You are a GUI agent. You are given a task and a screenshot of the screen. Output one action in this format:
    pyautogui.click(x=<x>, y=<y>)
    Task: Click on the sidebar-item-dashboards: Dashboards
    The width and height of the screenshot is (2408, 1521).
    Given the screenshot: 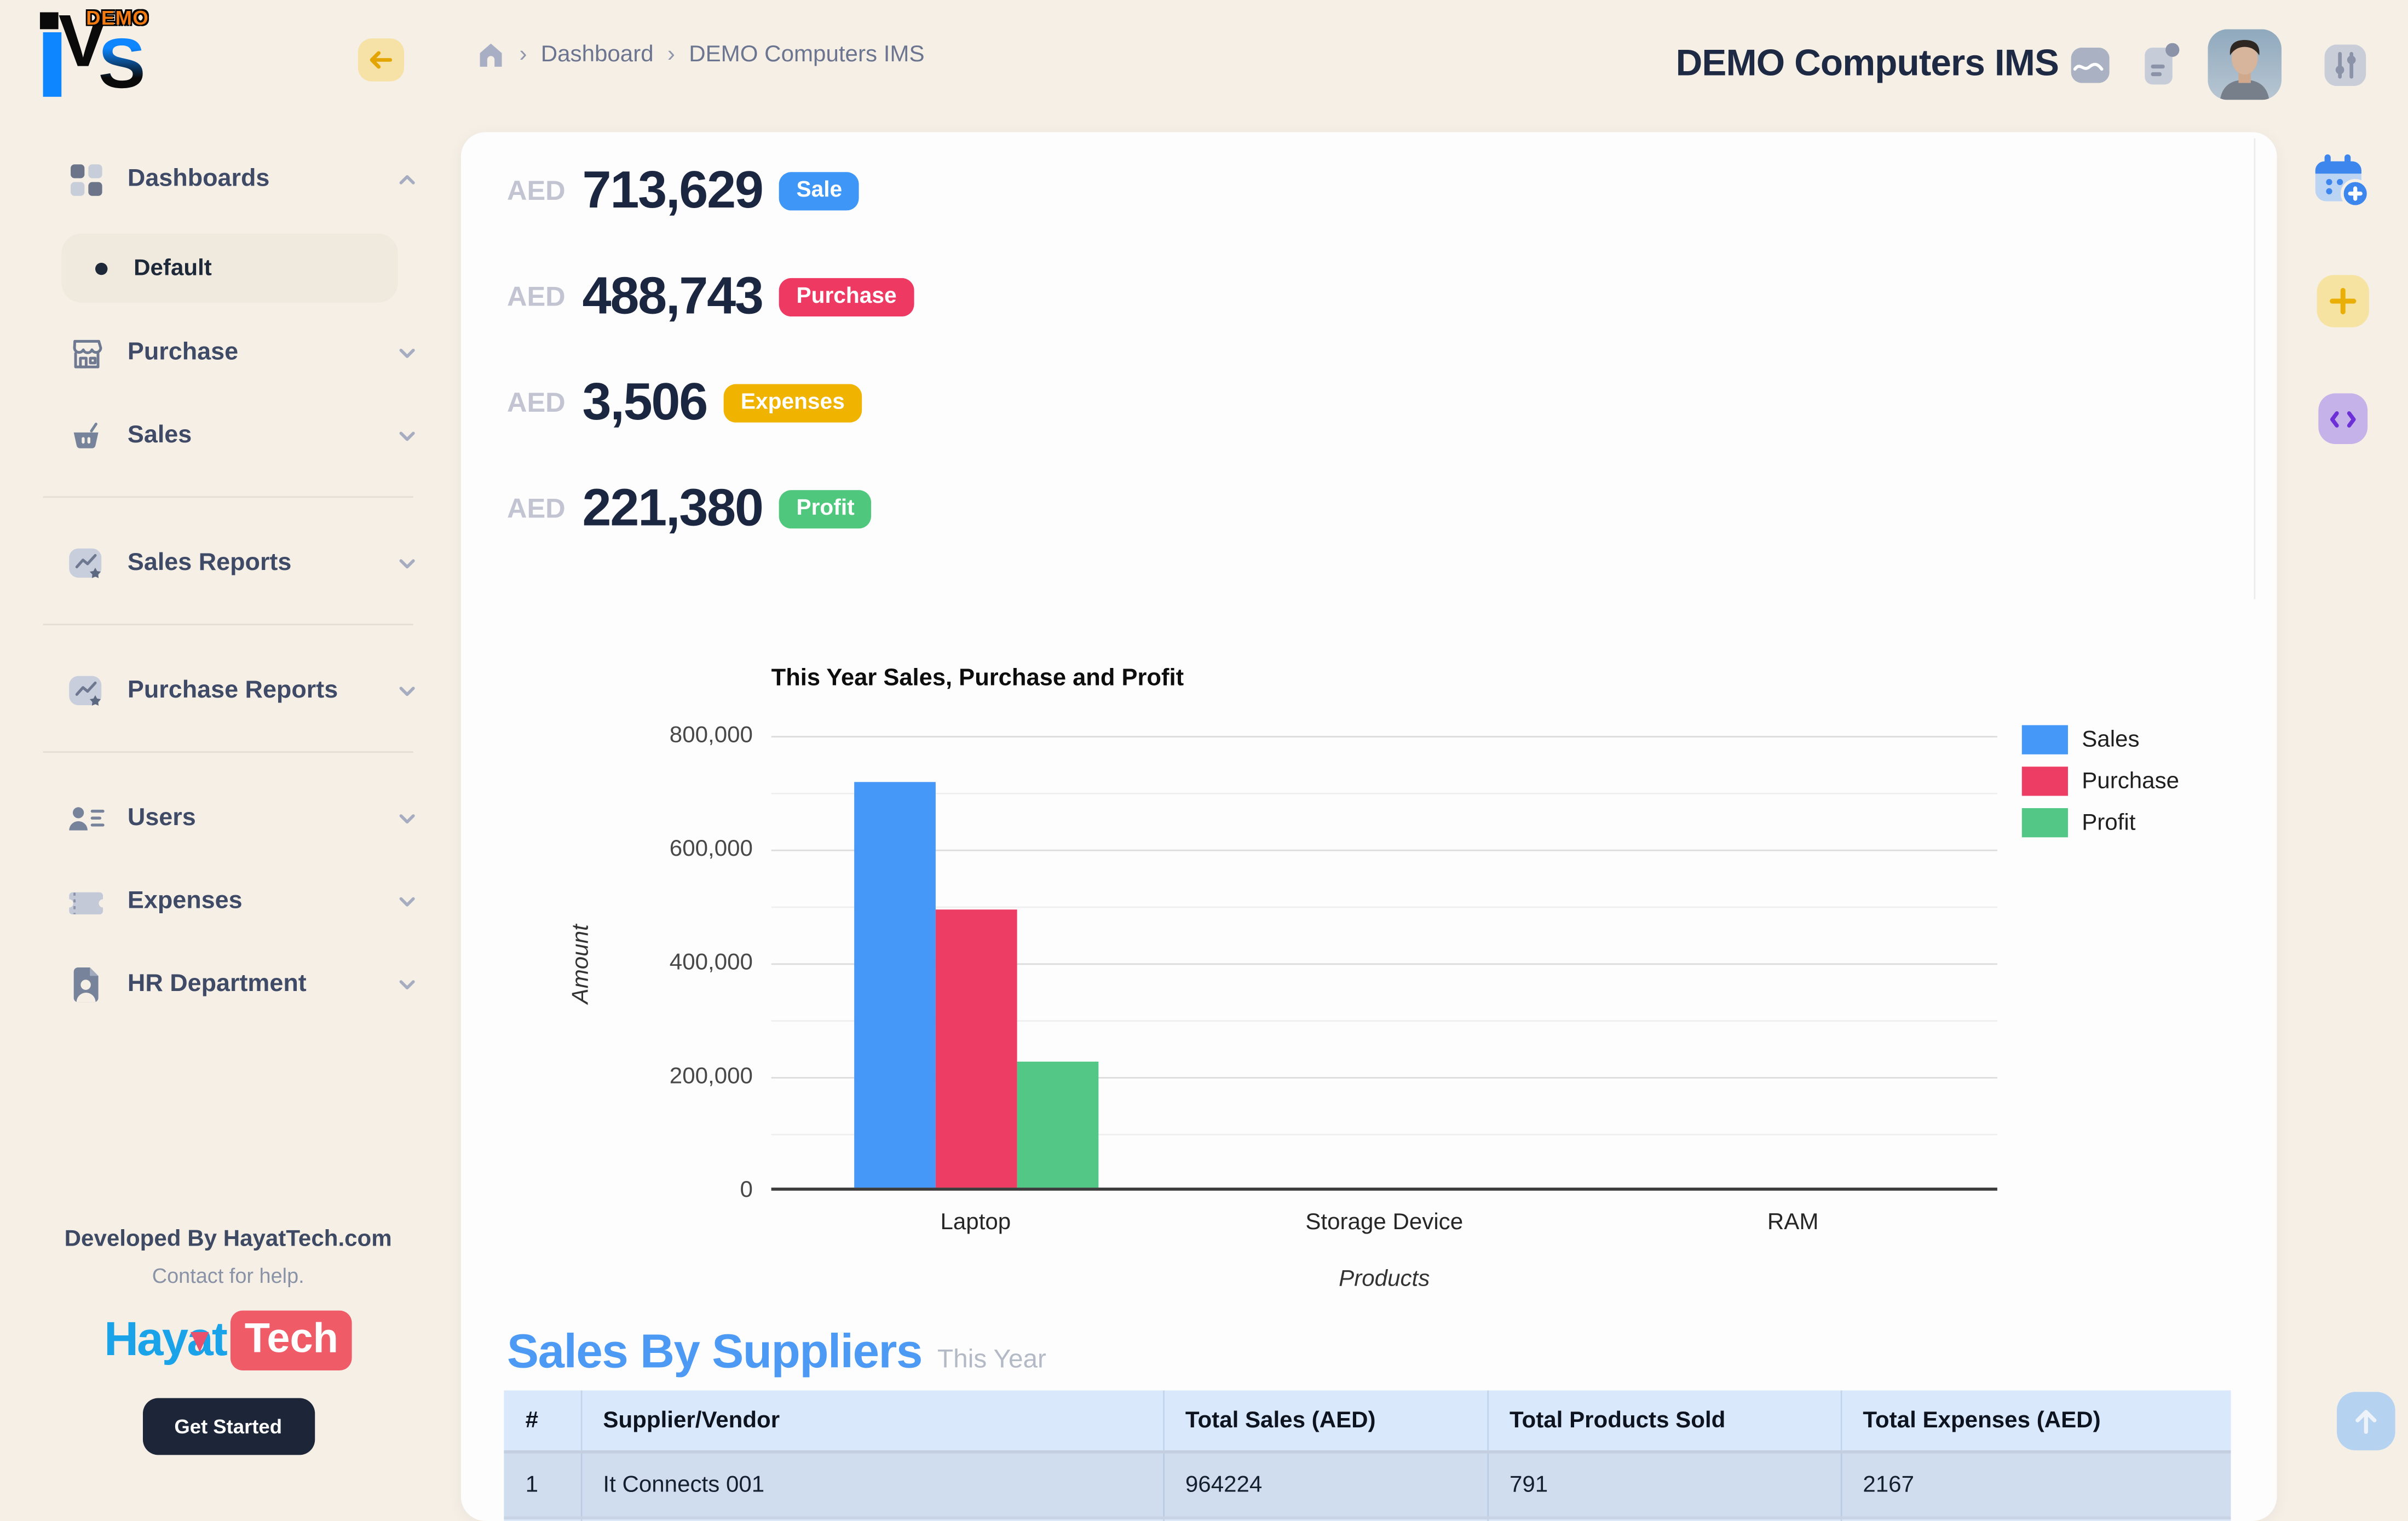 What is the action you would take?
    pyautogui.click(x=228, y=180)
    